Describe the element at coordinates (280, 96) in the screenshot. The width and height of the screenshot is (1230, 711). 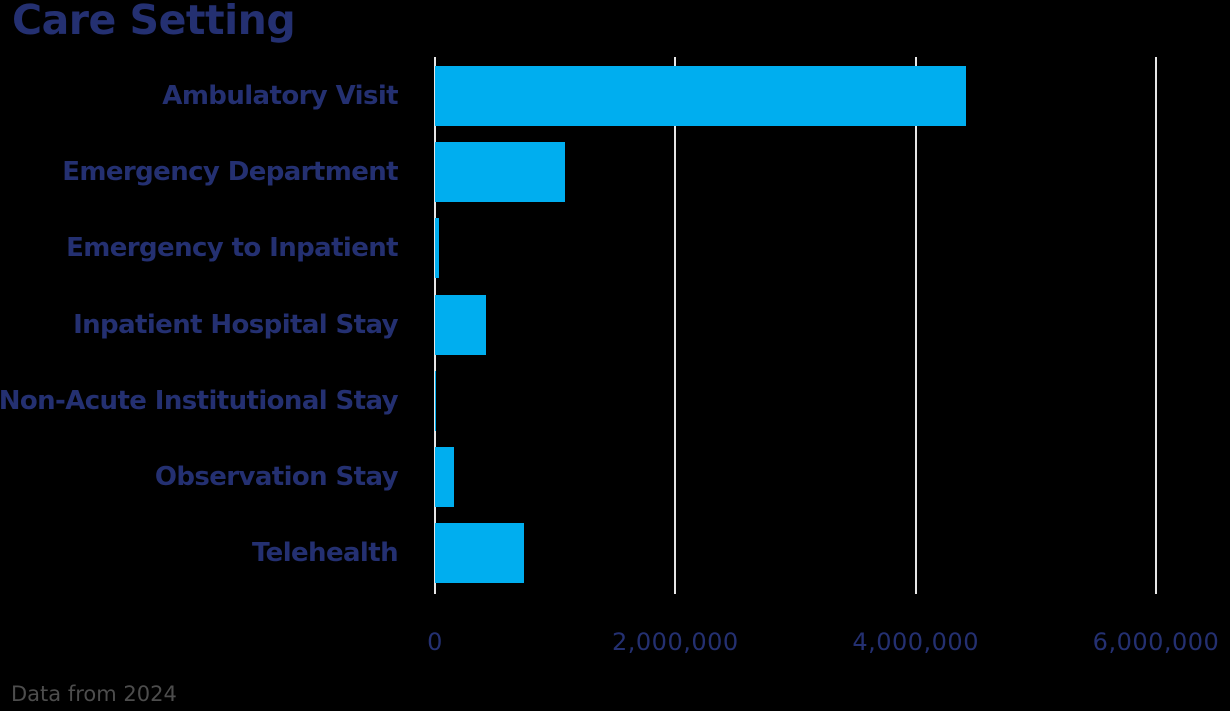
I see `category-label: Ambulatory Visit` at that location.